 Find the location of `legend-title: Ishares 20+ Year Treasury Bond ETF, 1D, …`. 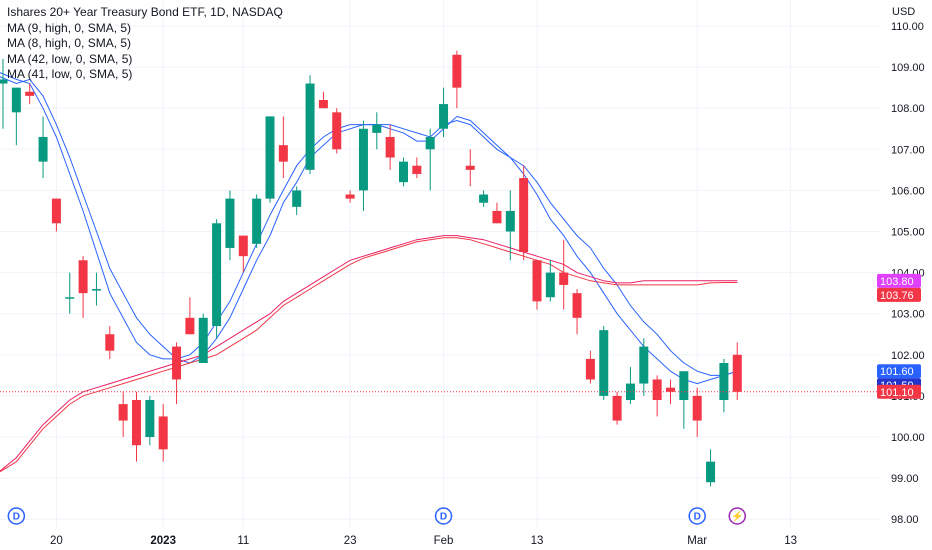

legend-title: Ishares 20+ Year Treasury Bond ETF, 1D, … is located at coordinates (145, 12).